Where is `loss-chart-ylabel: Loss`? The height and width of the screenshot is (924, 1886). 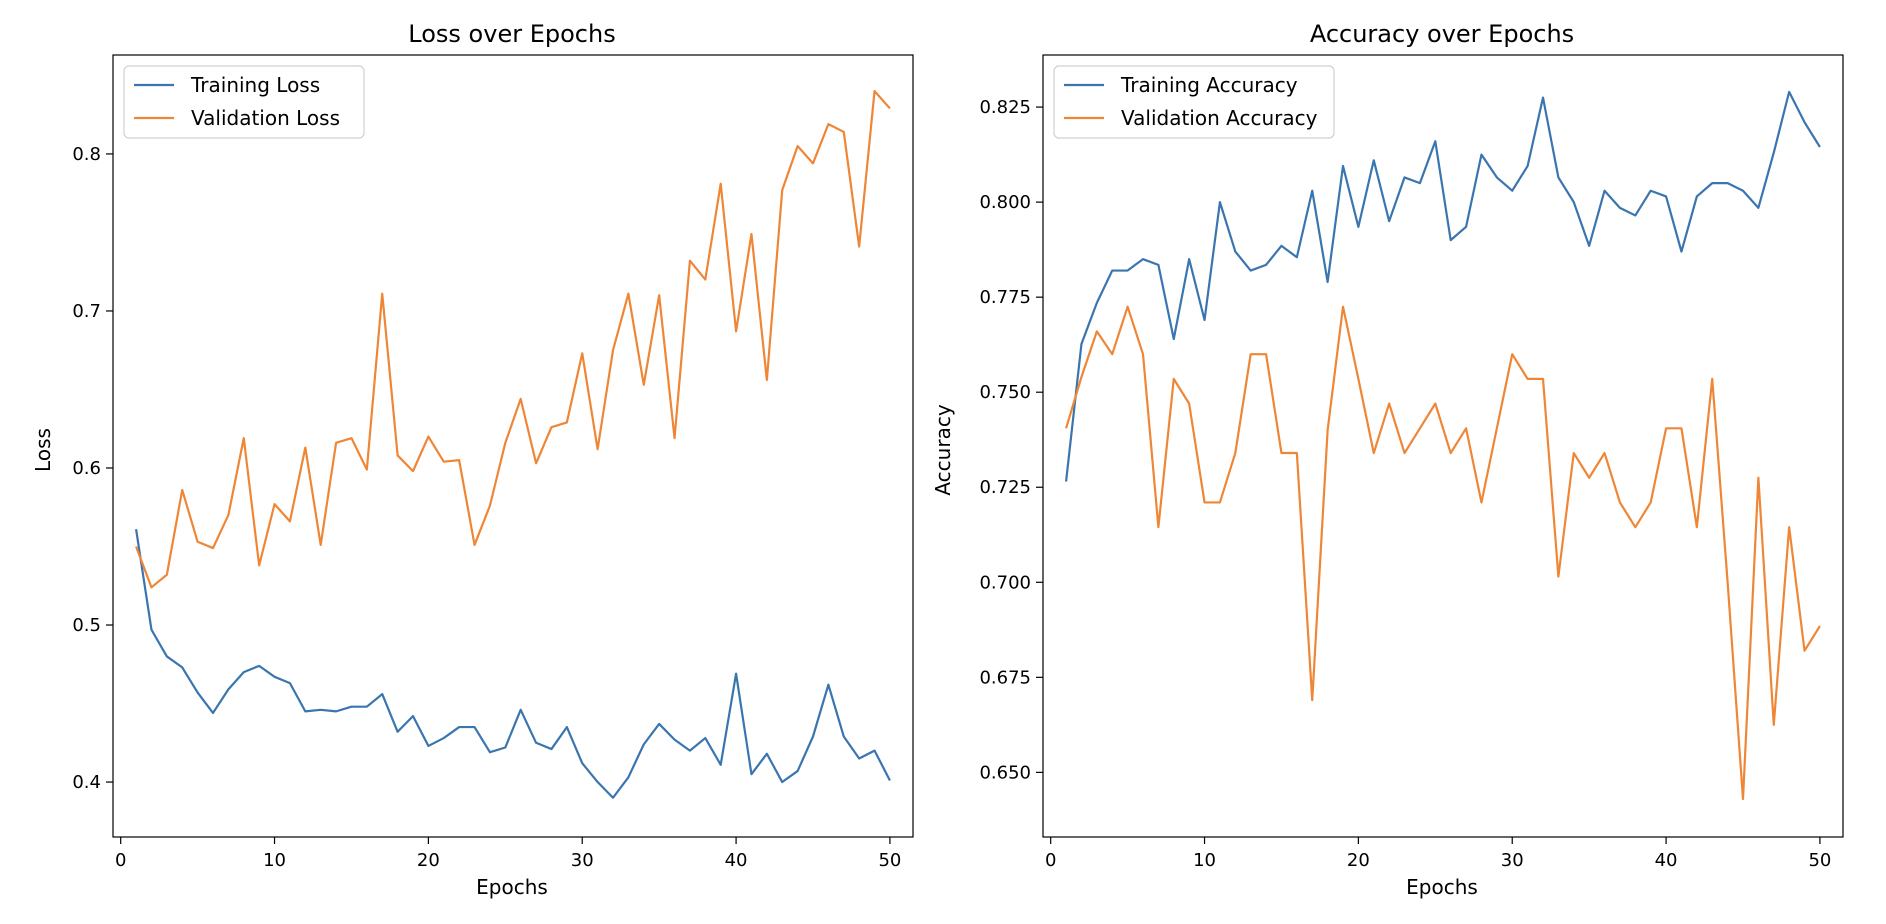 loss-chart-ylabel: Loss is located at coordinates (43, 450).